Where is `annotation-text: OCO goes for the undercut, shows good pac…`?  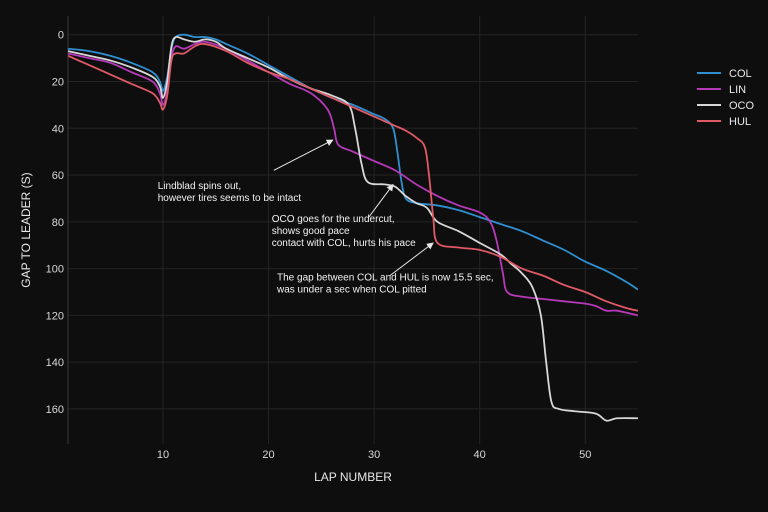
annotation-text: OCO goes for the undercut, shows good pac… is located at coordinates (344, 231).